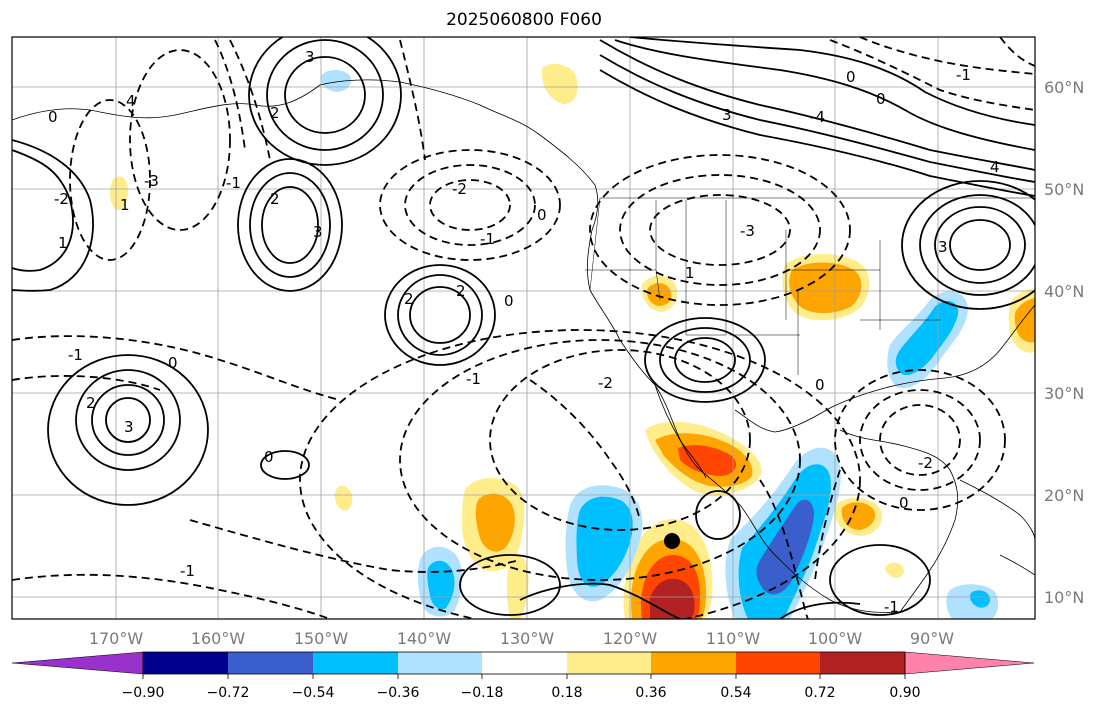 The image size is (1105, 712). Describe the element at coordinates (228, 693) in the screenshot. I see `colorbar-tick-label: −0.72` at that location.